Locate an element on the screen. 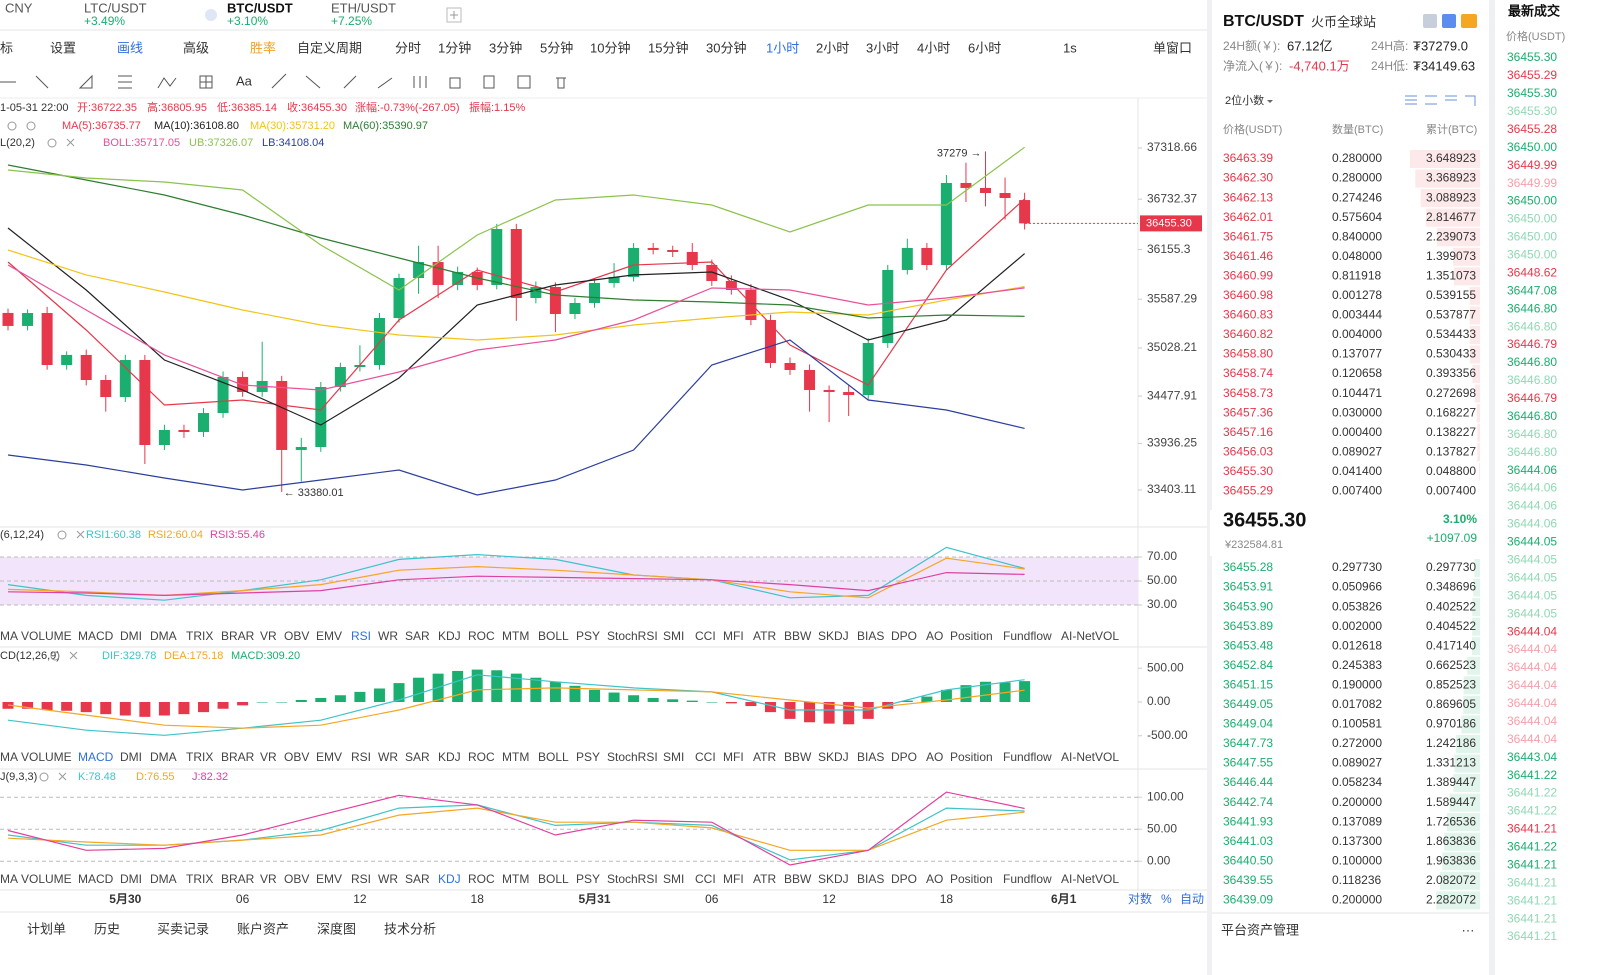  axis-mode: % is located at coordinates (1166, 899).